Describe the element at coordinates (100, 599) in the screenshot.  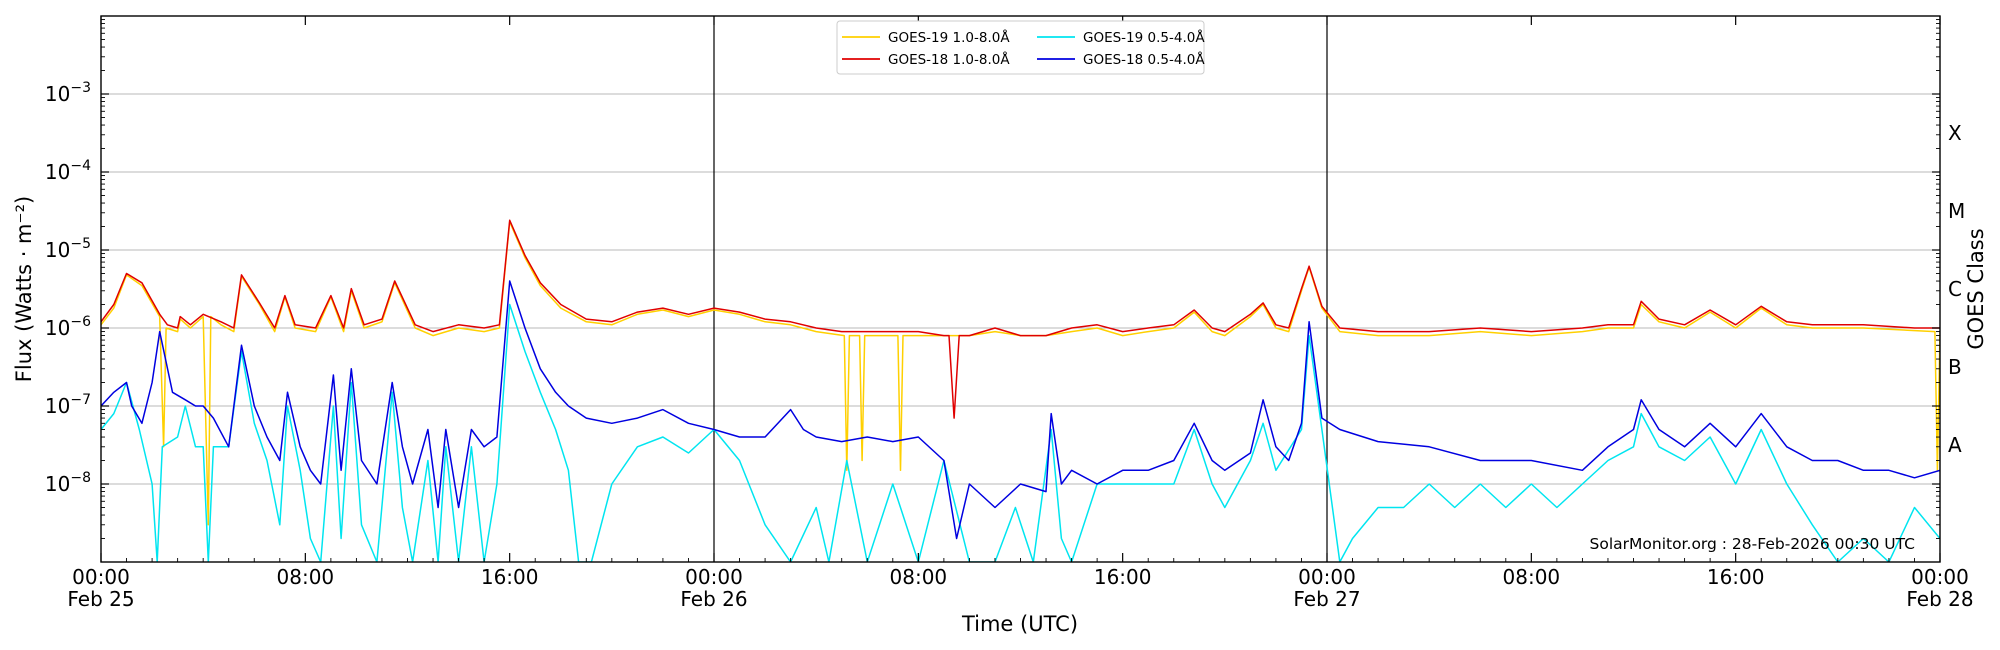
I see `x-tick-date: Feb 25` at that location.